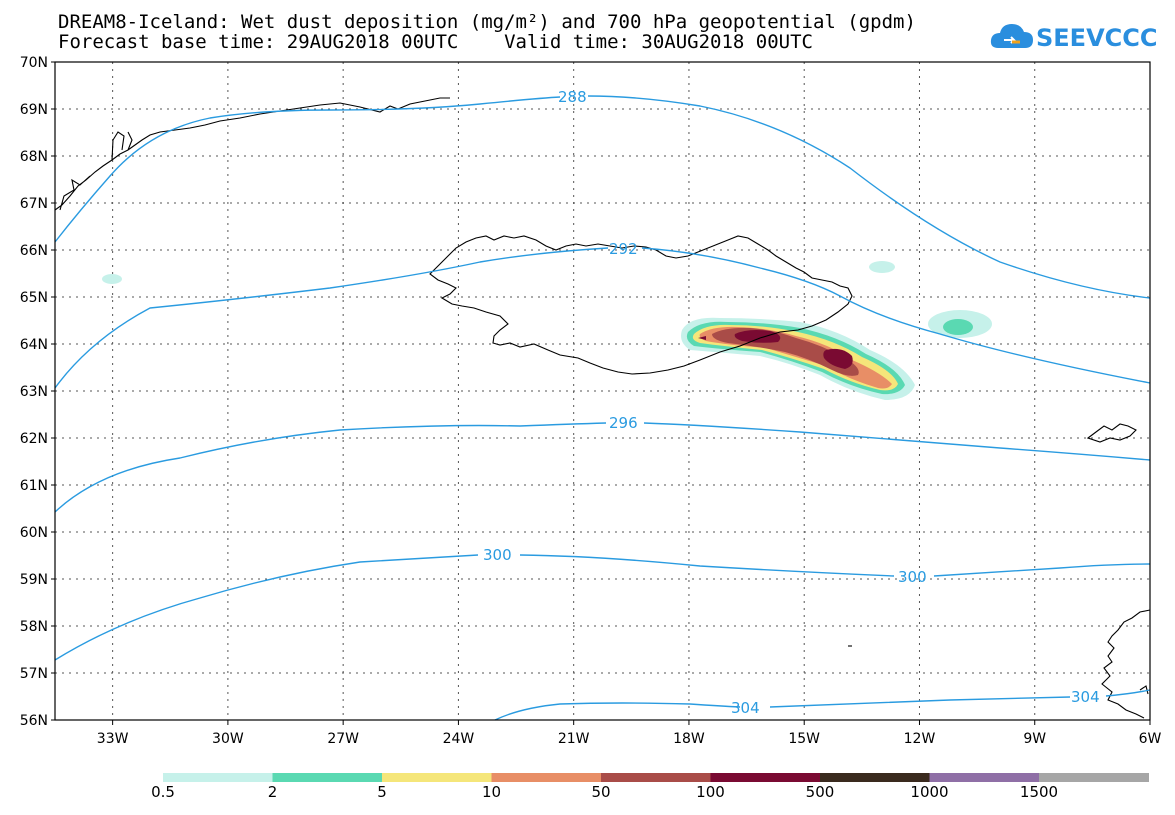 This screenshot has height=815, width=1175. What do you see at coordinates (1150, 739) in the screenshot?
I see `lon-tick-label: 6W` at bounding box center [1150, 739].